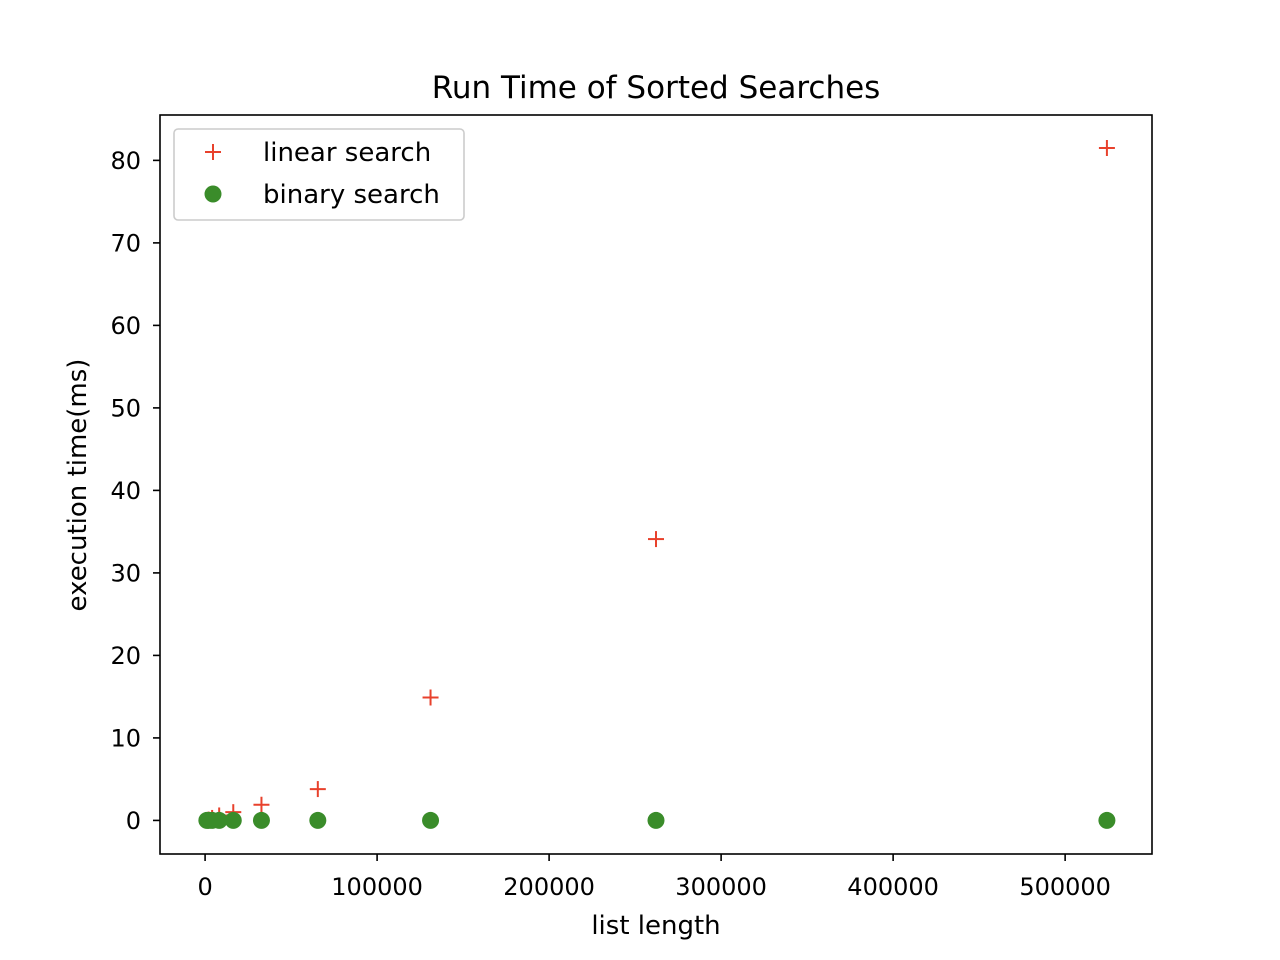 The image size is (1280, 960). I want to click on y-tick-label: 50, so click(125, 408).